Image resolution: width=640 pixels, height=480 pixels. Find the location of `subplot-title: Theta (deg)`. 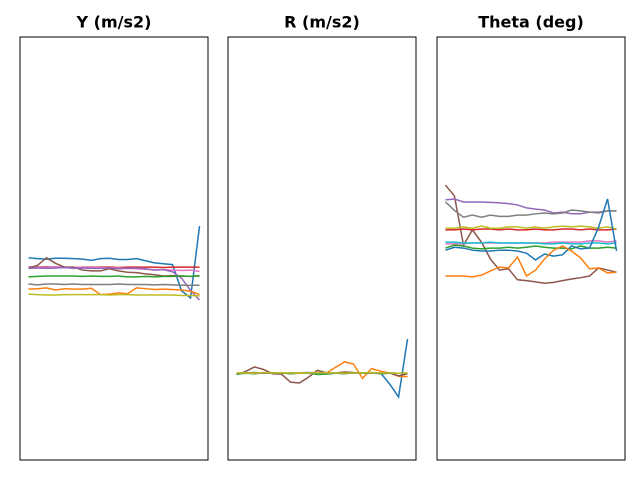

subplot-title: Theta (deg) is located at coordinates (531, 22).